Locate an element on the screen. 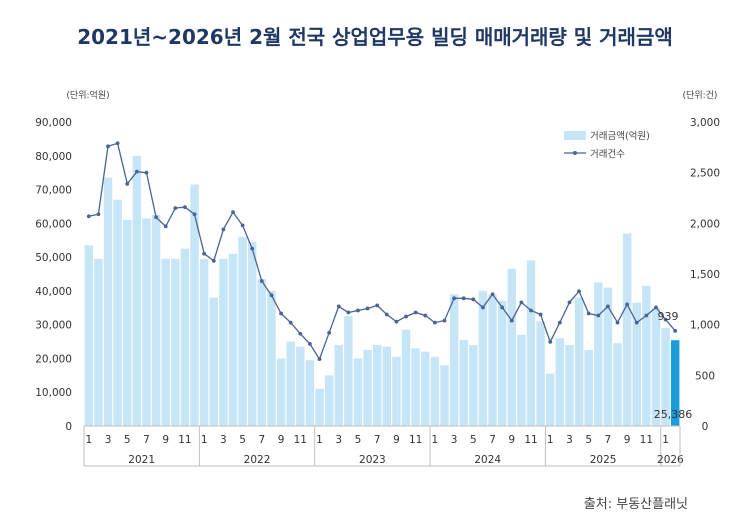  right-tick-label: 0 is located at coordinates (705, 427).